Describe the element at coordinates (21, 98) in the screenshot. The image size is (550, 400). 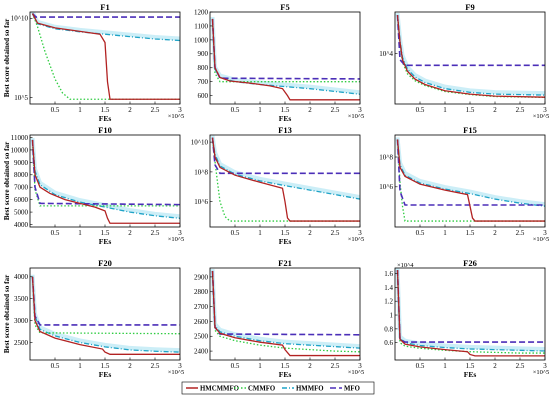
I see `y-tick-label: 10^5` at that location.